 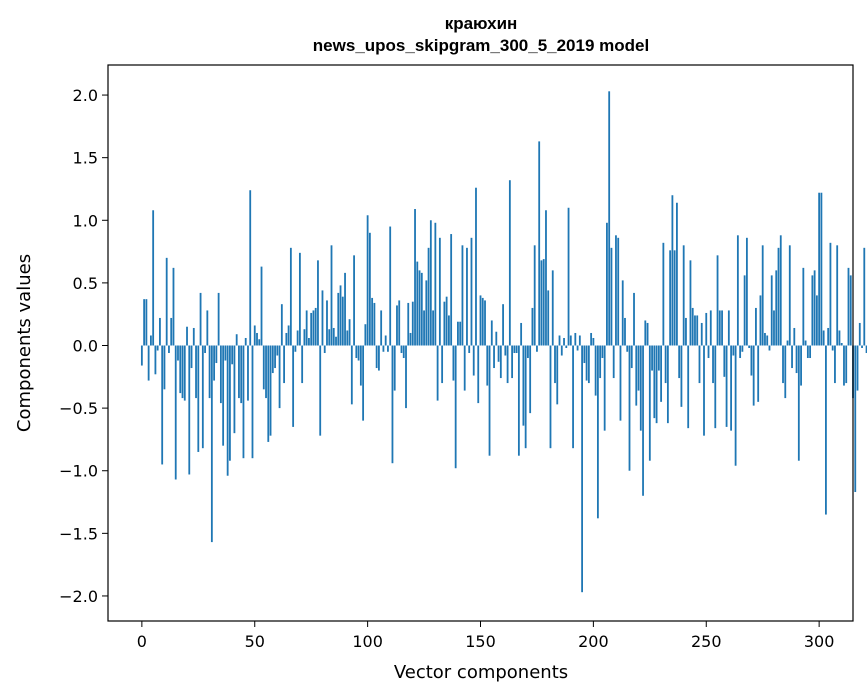 I want to click on y-tick-label: 1.0, so click(x=85, y=220).